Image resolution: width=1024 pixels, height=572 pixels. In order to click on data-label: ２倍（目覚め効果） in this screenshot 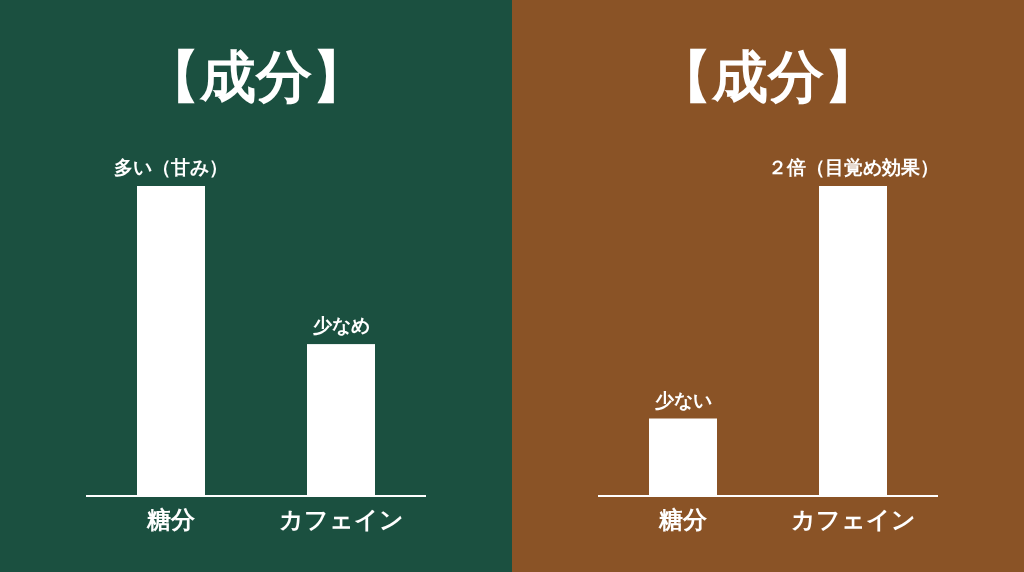, I will do `click(853, 167)`.